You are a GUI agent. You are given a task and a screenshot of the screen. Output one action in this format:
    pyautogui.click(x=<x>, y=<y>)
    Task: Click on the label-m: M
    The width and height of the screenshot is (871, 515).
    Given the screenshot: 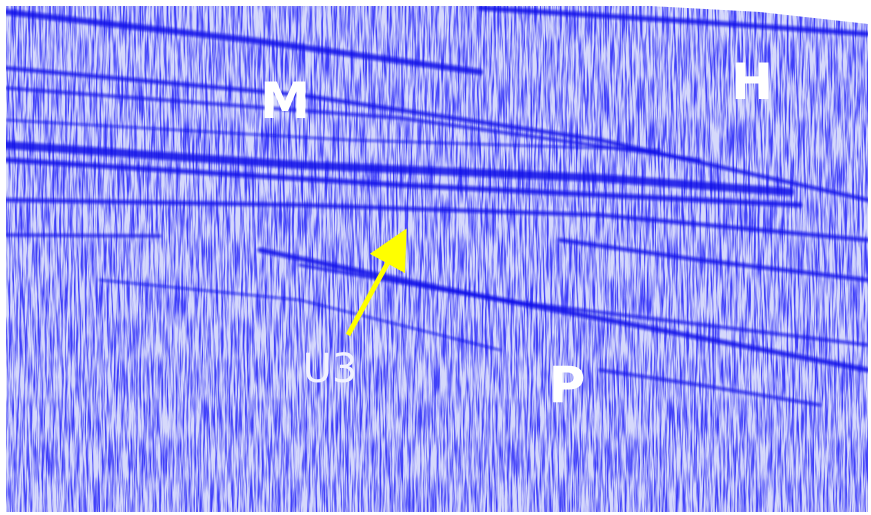 What is the action you would take?
    pyautogui.click(x=285, y=101)
    